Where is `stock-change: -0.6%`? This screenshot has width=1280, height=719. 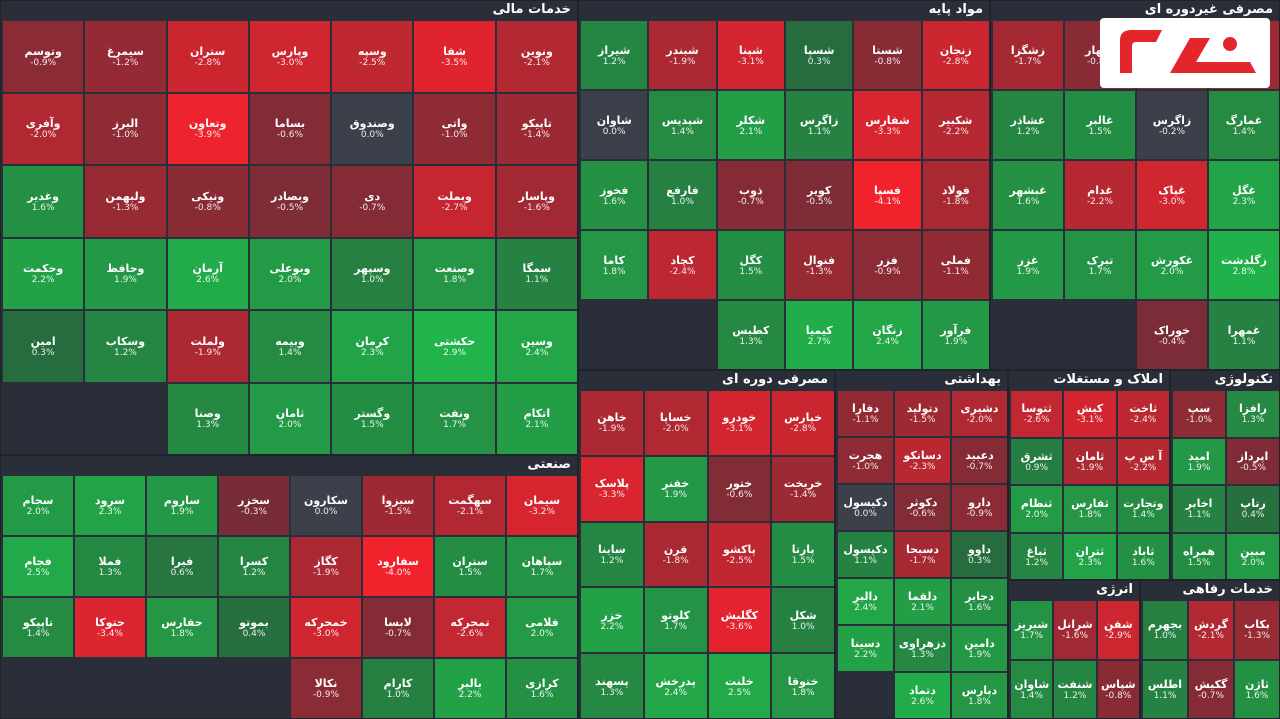
stock-change: -0.6% is located at coordinates (922, 514).